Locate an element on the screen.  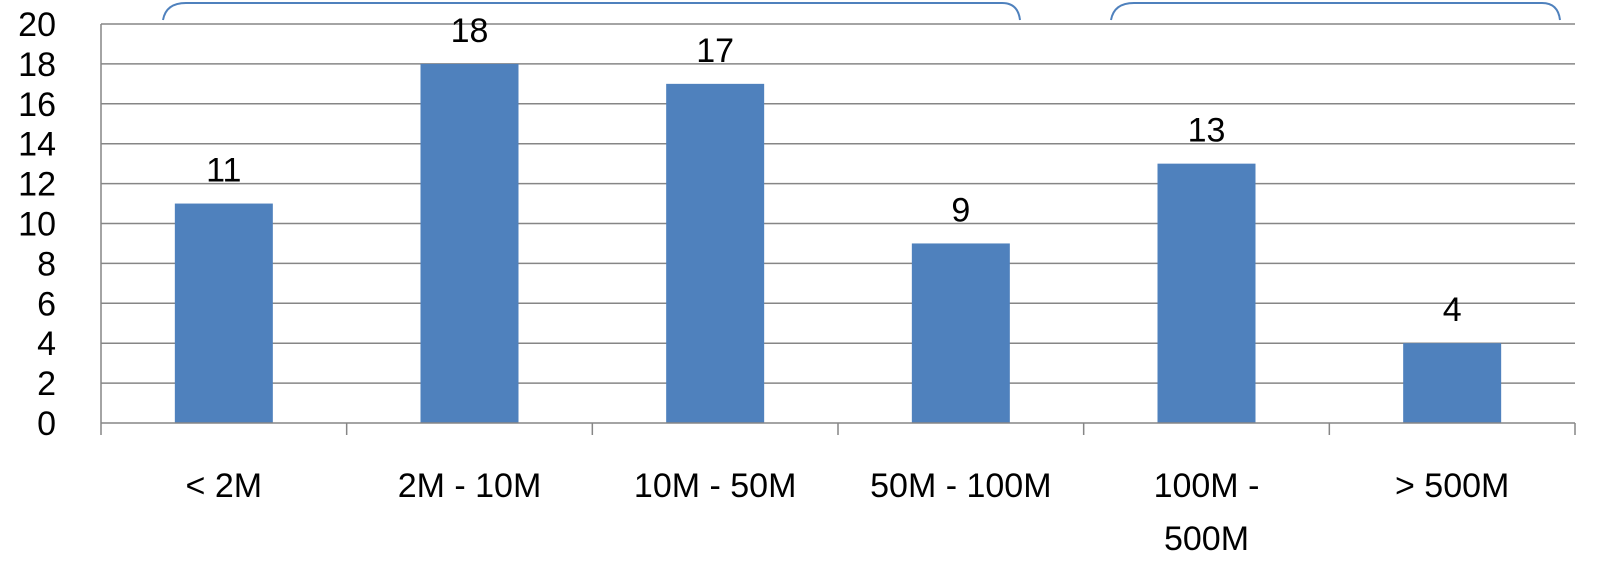
y-tick-label: 20 is located at coordinates (37, 25).